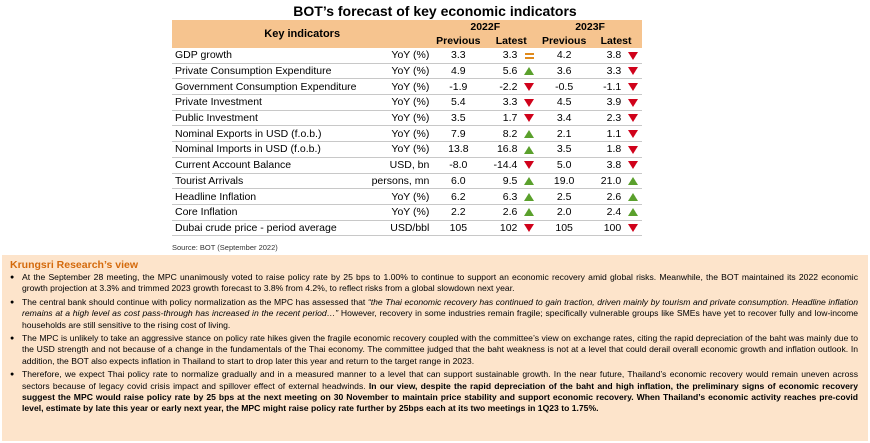  What do you see at coordinates (225, 247) in the screenshot?
I see `source-note: Source: BOT (September 2022)` at bounding box center [225, 247].